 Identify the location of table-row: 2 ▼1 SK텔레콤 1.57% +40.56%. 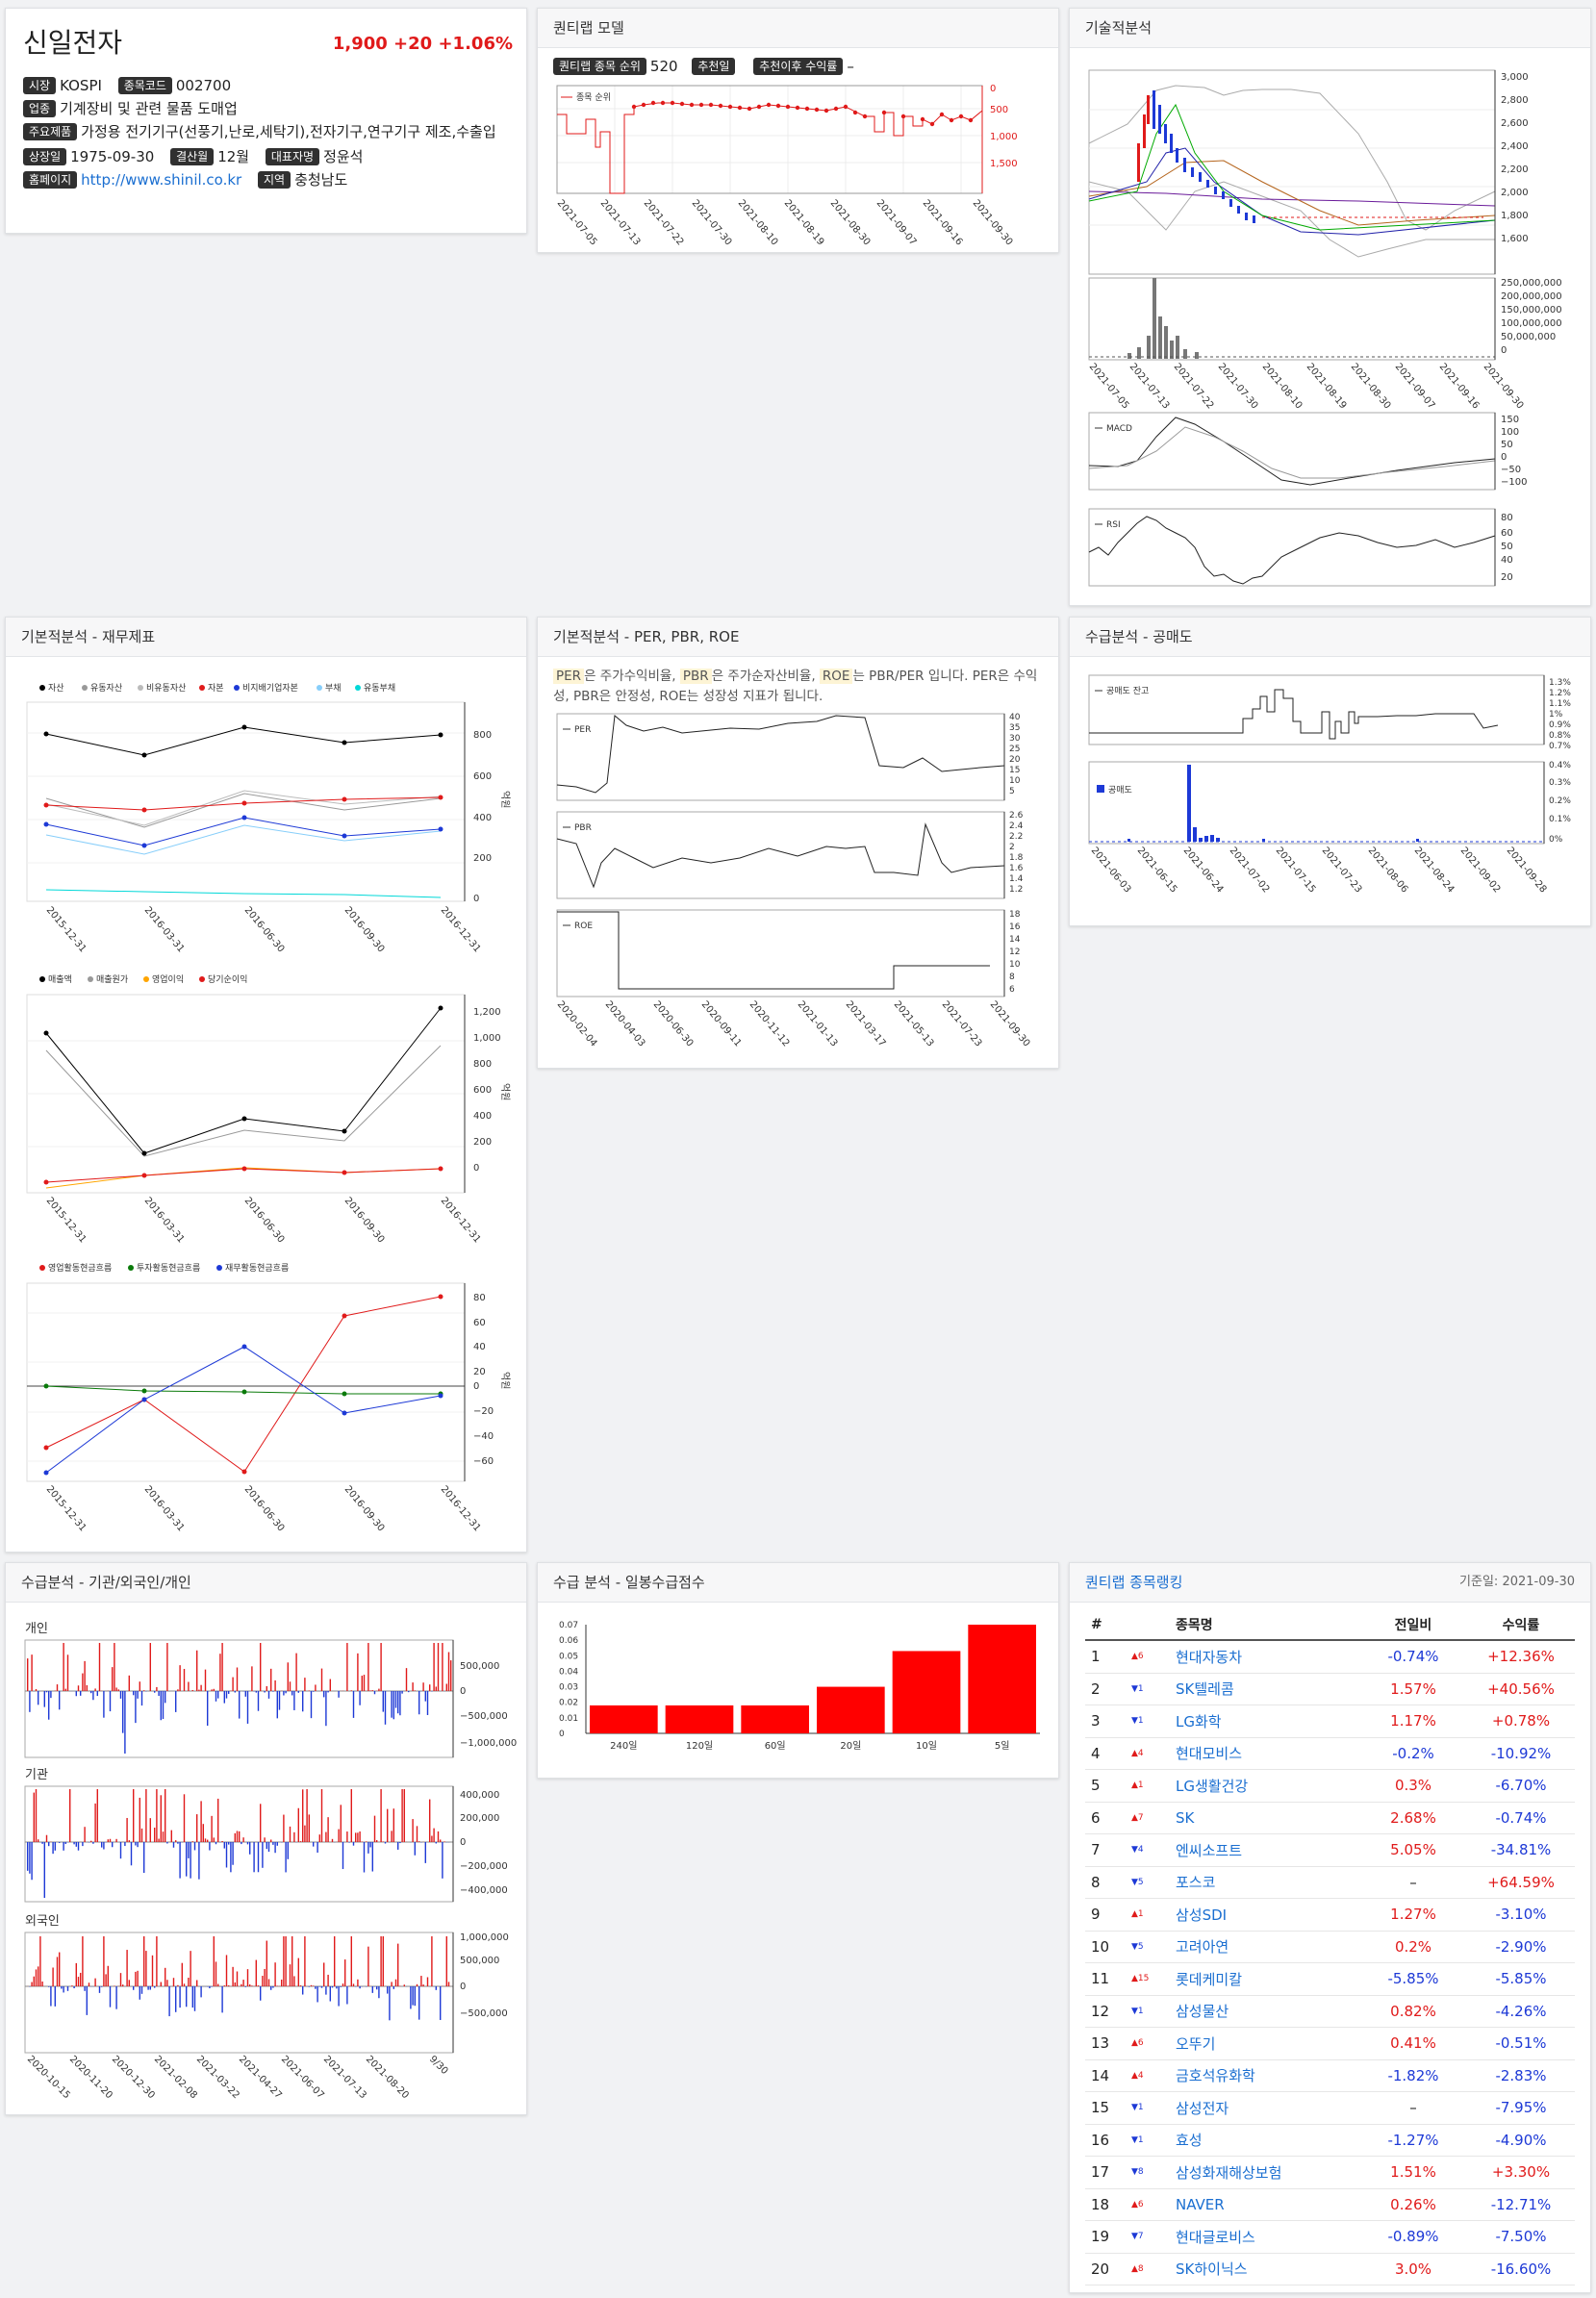
(1330, 1689).